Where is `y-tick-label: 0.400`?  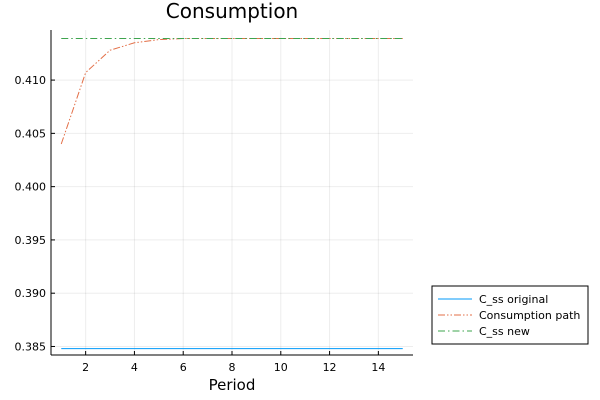 y-tick-label: 0.400 is located at coordinates (31, 187).